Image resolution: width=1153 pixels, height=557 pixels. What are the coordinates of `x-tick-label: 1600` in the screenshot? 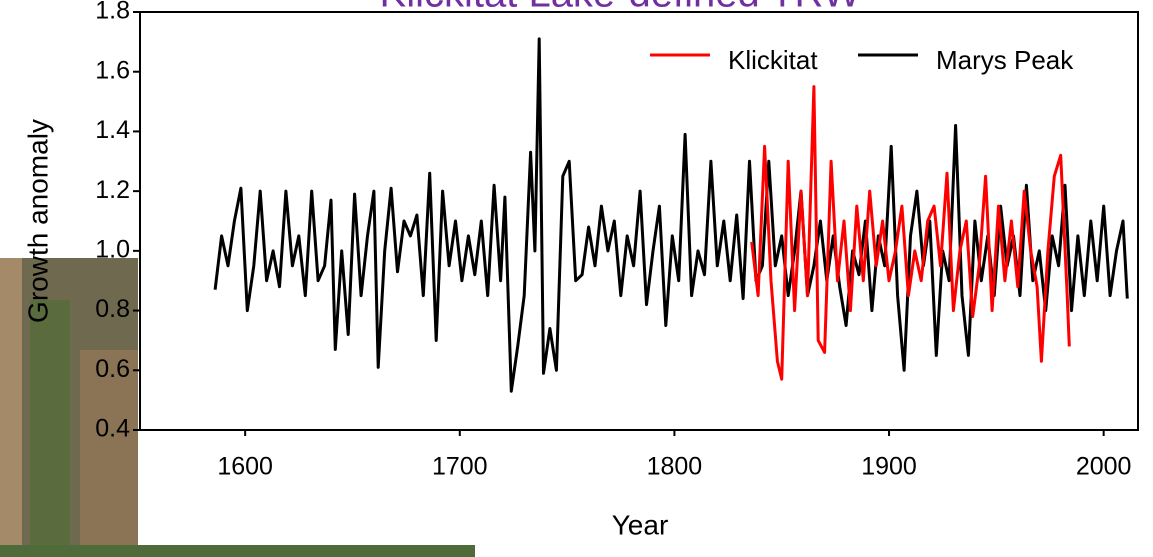 It's located at (245, 467).